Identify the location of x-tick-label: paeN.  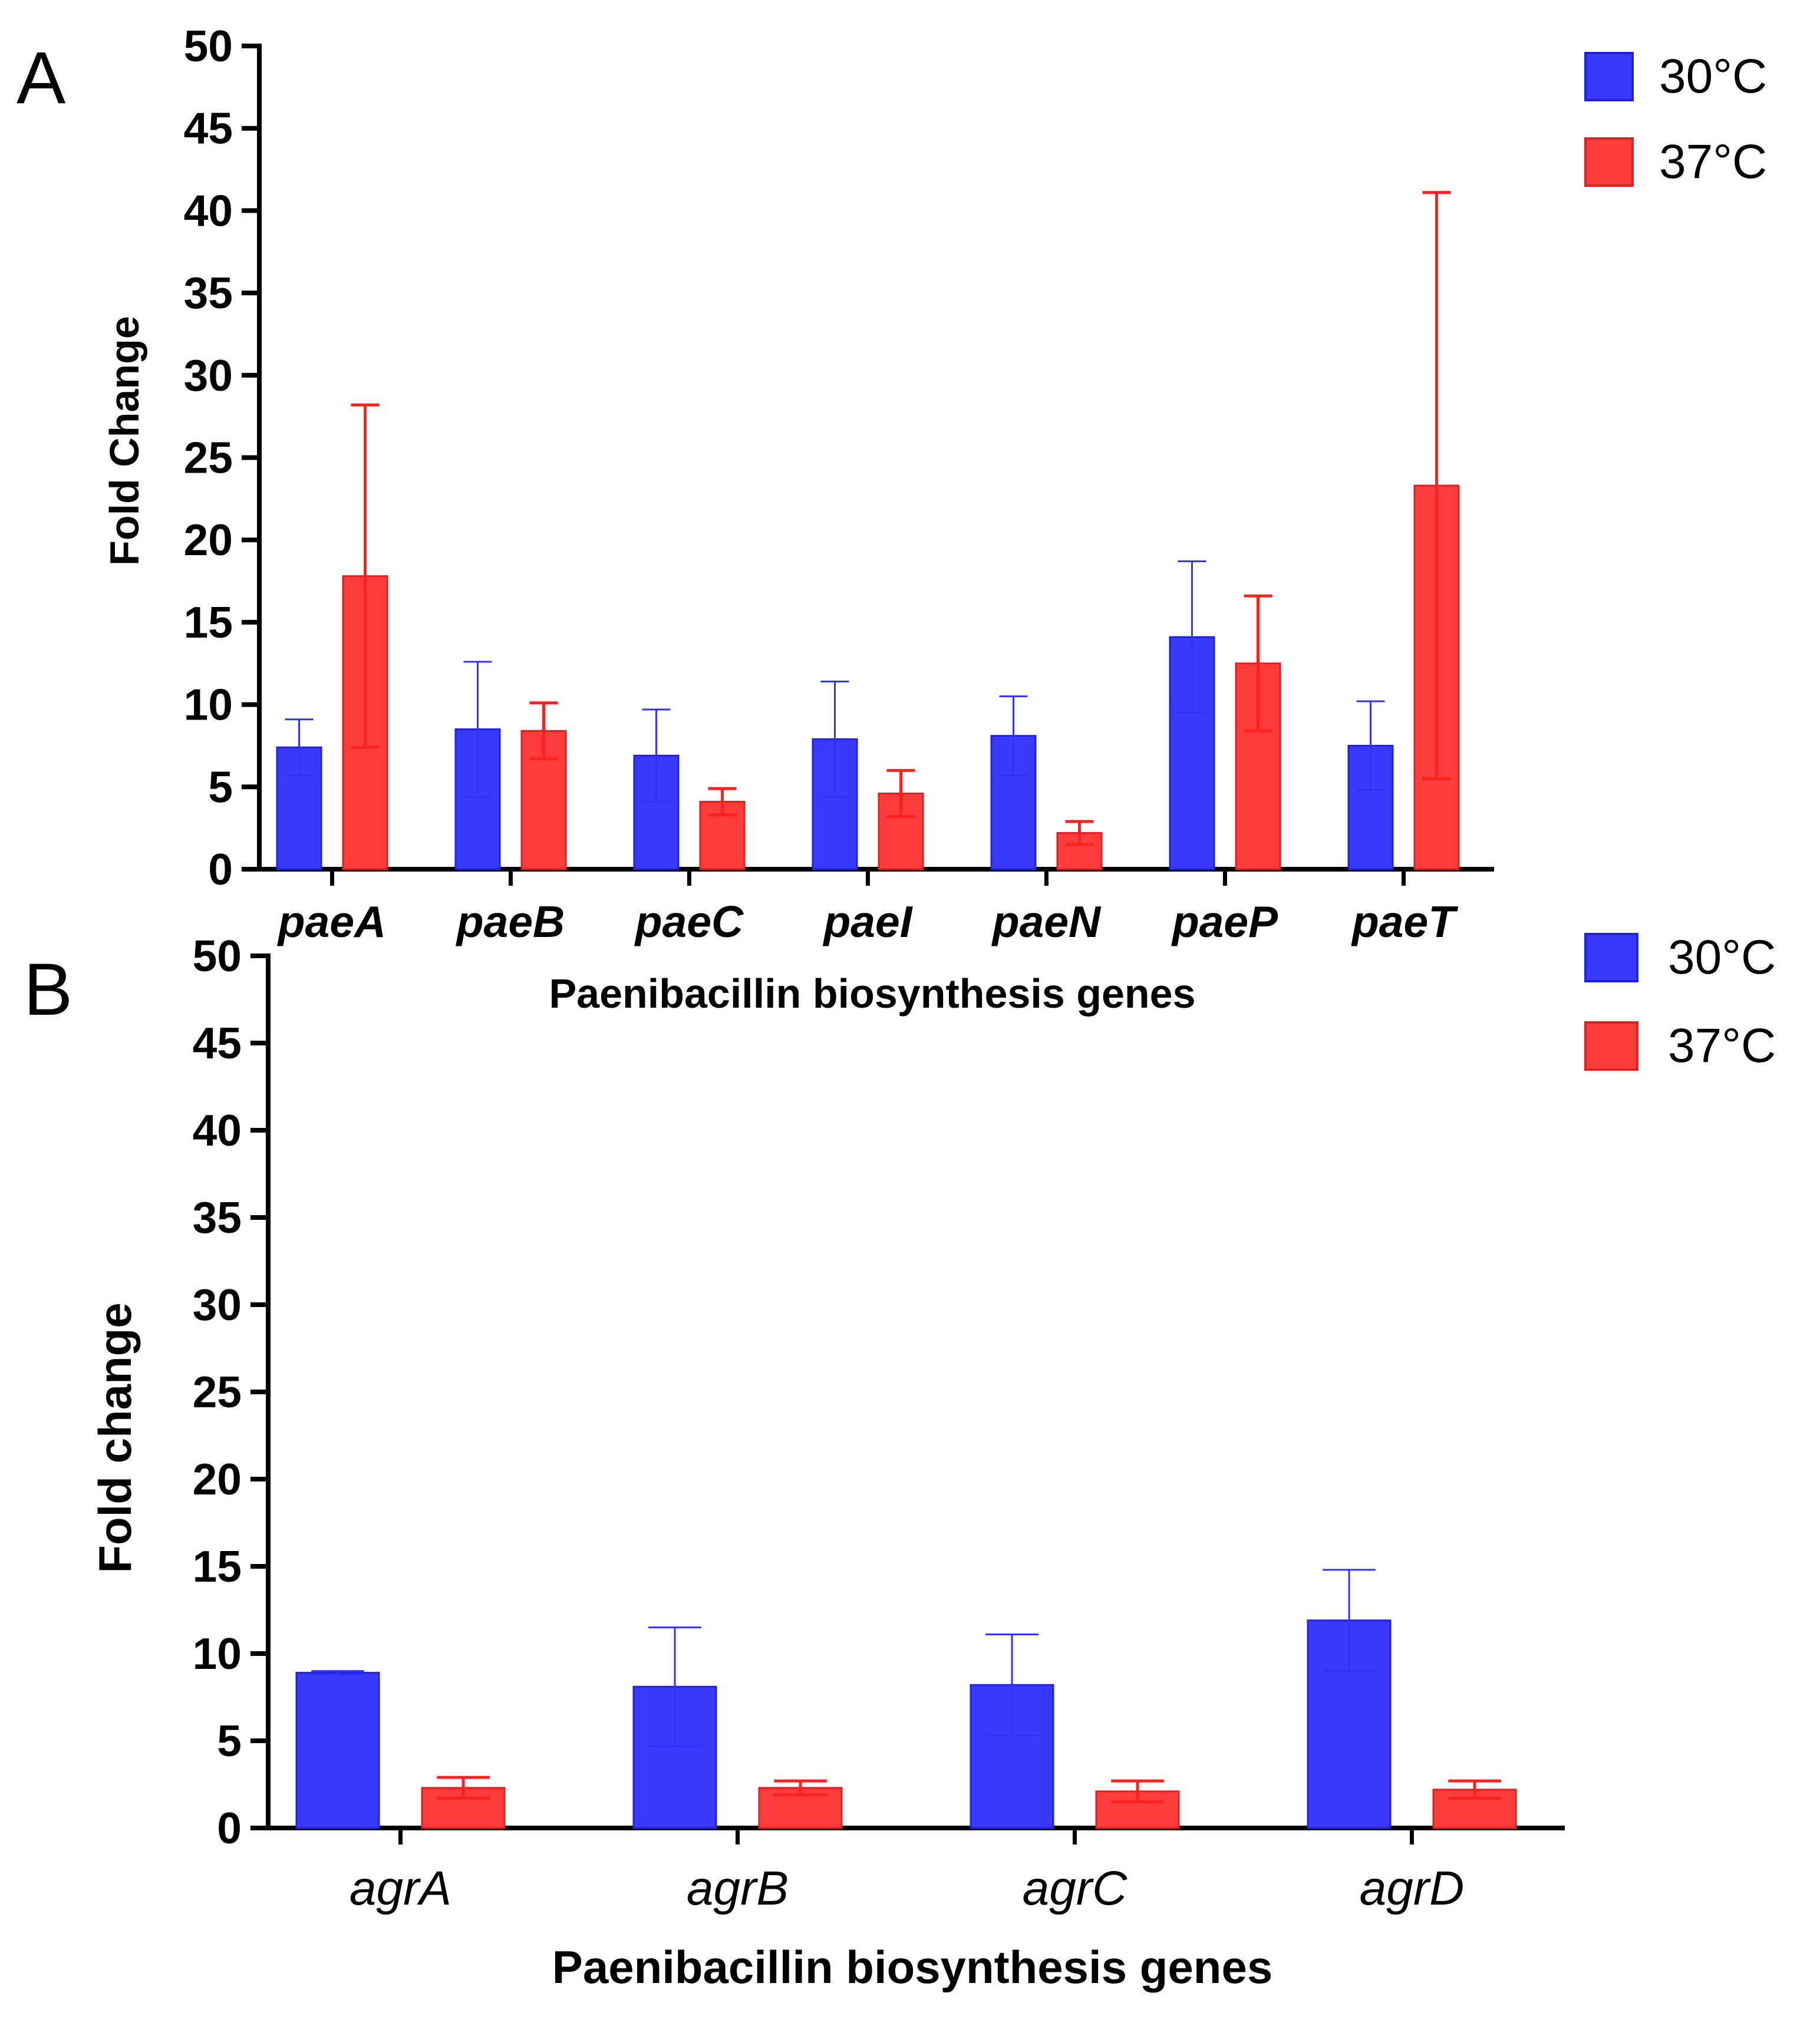
(1046, 921).